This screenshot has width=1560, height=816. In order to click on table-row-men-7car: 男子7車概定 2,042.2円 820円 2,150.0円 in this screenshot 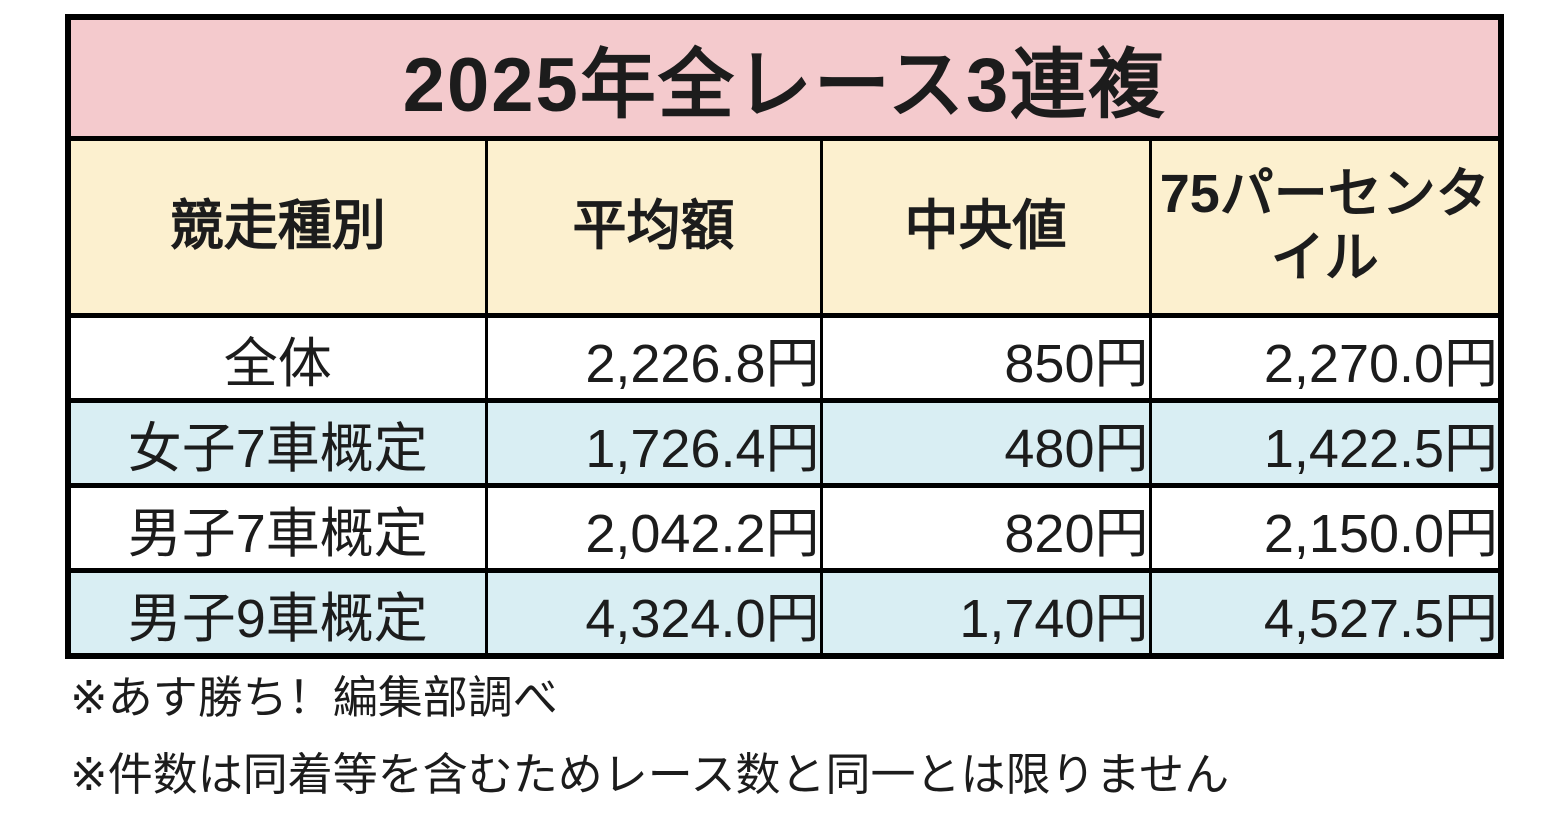, I will do `click(784, 528)`.